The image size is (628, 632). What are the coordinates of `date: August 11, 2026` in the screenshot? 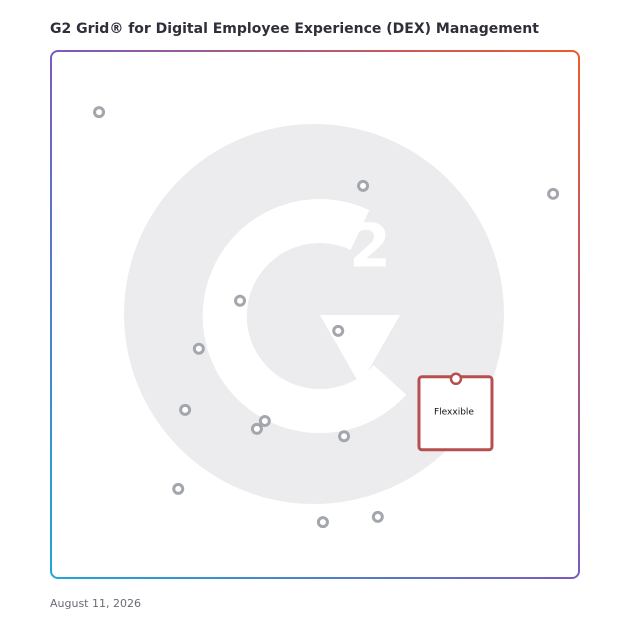 It's located at (95, 603).